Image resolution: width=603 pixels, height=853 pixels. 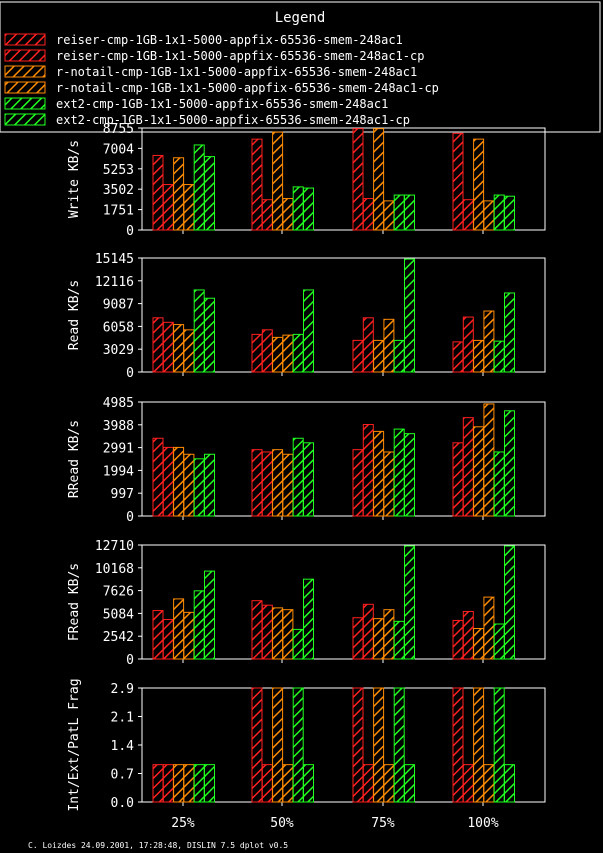 What do you see at coordinates (118, 190) in the screenshot?
I see `y-tick-label: 3502` at bounding box center [118, 190].